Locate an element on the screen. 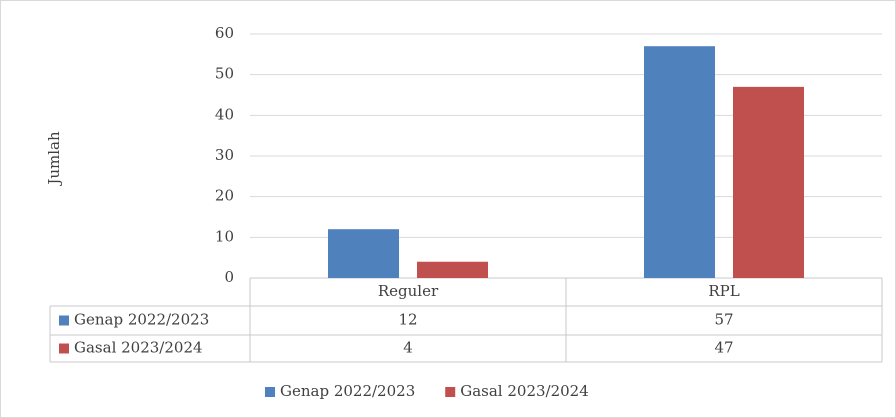 The image size is (896, 418). y-tick-label: 50 is located at coordinates (224, 74).